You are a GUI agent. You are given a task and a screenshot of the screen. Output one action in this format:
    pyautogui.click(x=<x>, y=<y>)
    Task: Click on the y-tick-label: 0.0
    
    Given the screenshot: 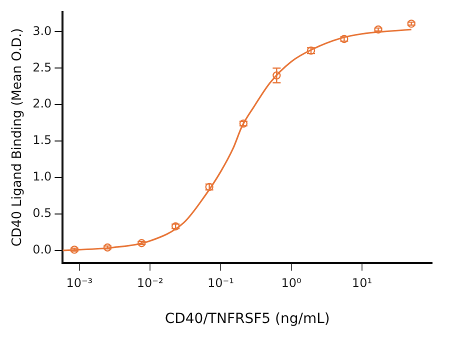 What is the action you would take?
    pyautogui.click(x=42, y=249)
    